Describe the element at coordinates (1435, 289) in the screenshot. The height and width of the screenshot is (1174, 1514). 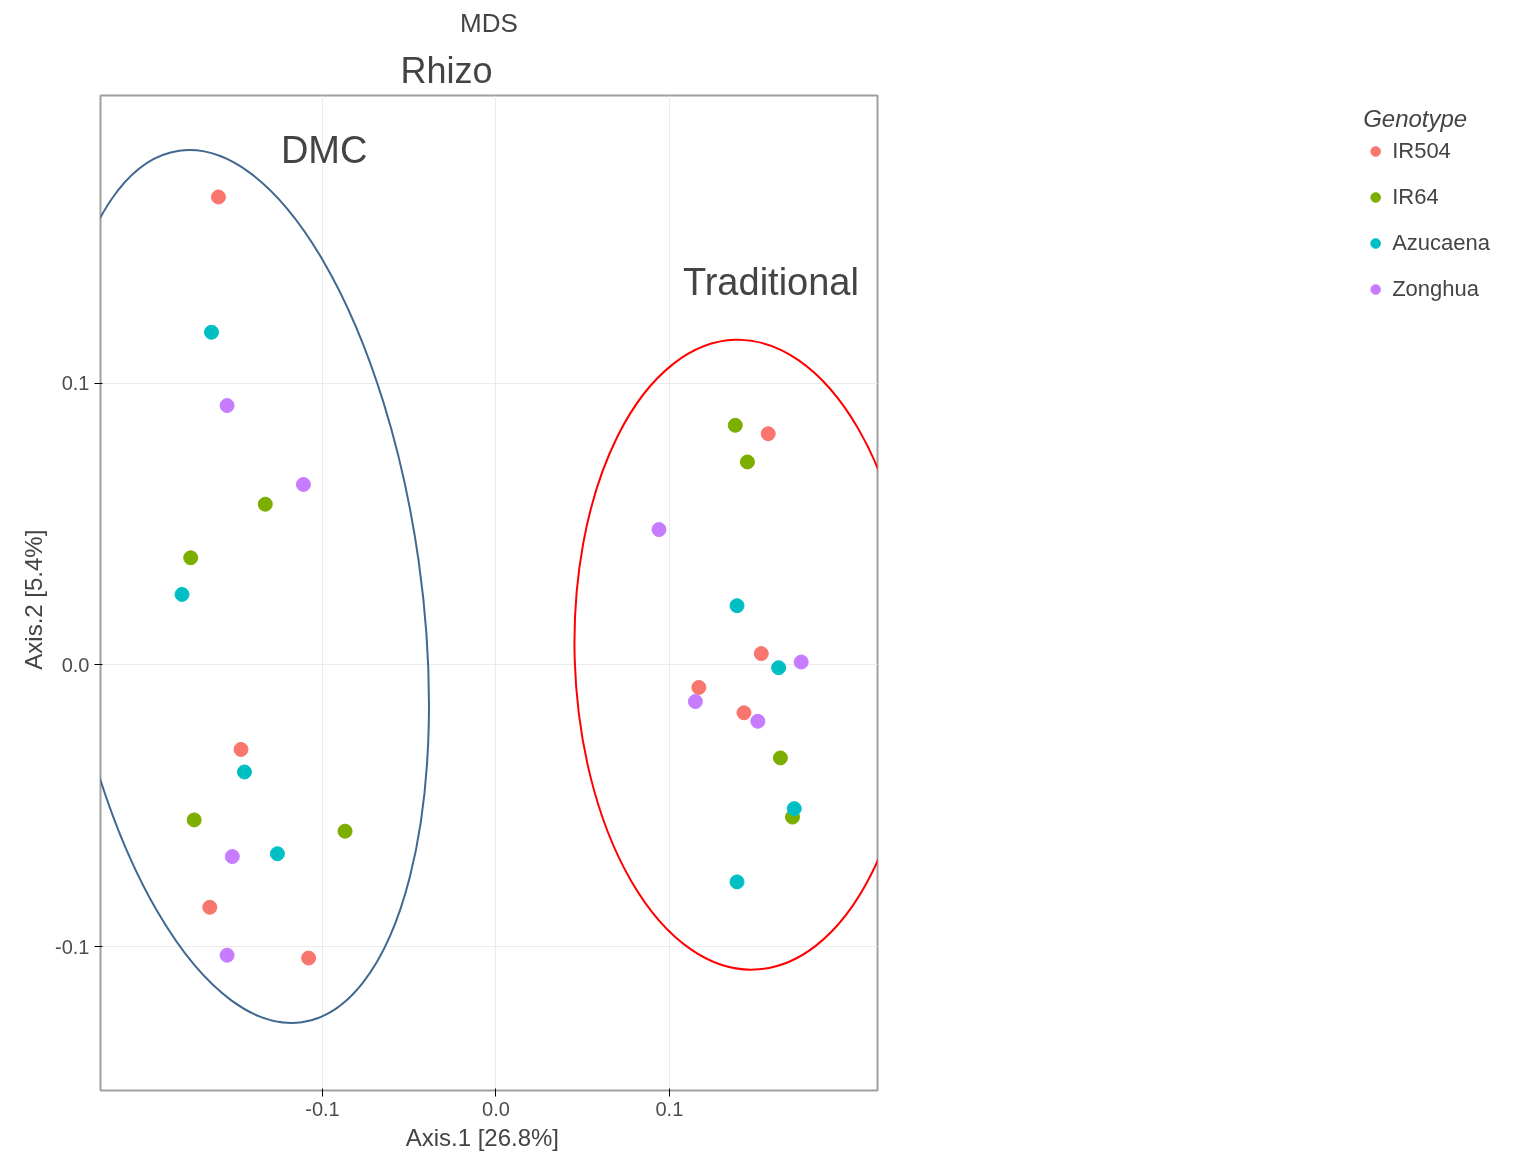
I see `legend-label: Zonghua` at that location.